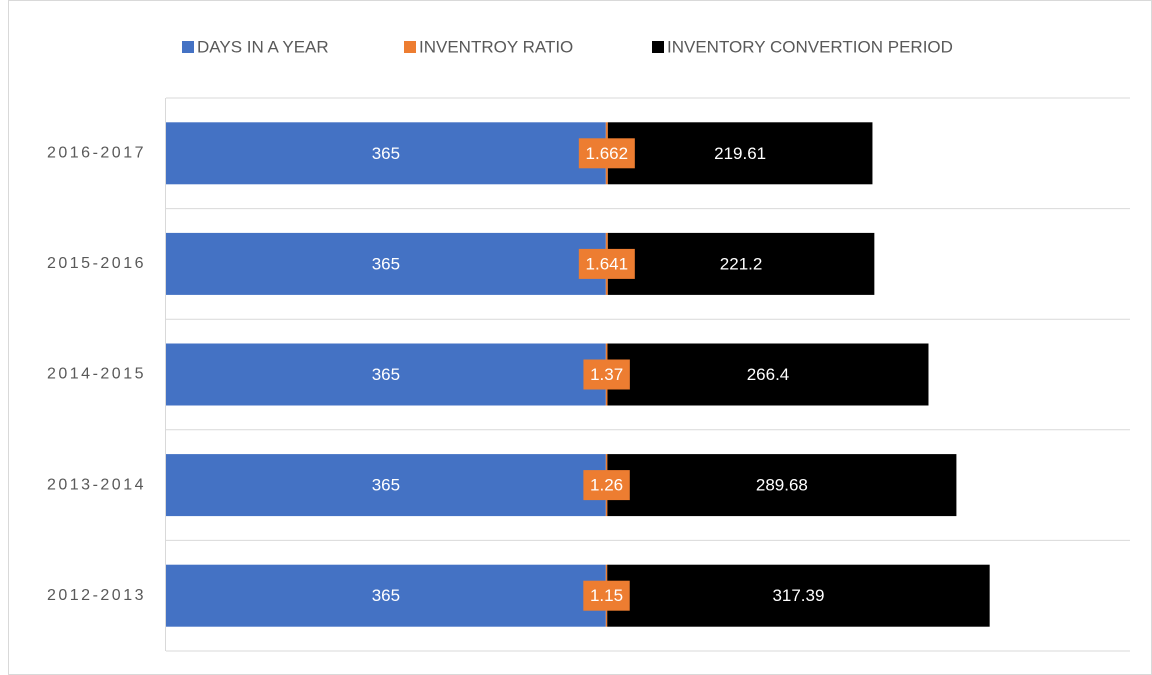 This screenshot has width=1152, height=675. I want to click on data-label: 221.2, so click(741, 263).